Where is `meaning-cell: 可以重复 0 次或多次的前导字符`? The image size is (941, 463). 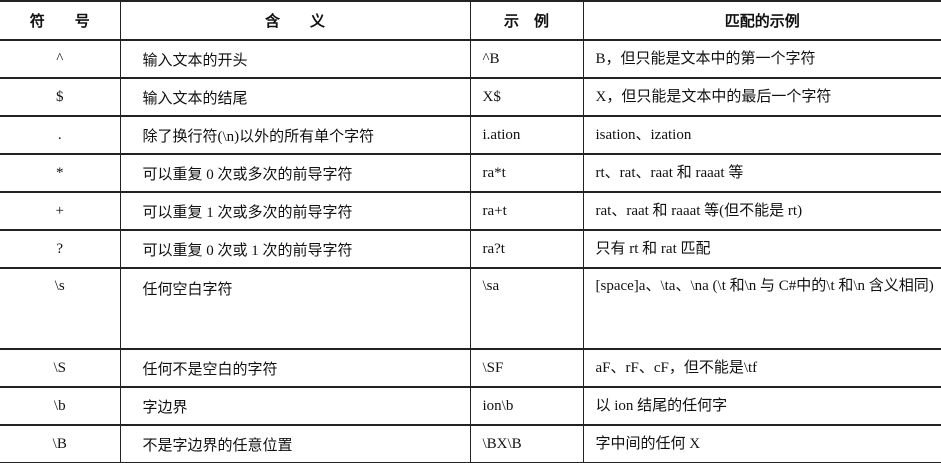 meaning-cell: 可以重复 0 次或多次的前导字符 is located at coordinates (295, 173).